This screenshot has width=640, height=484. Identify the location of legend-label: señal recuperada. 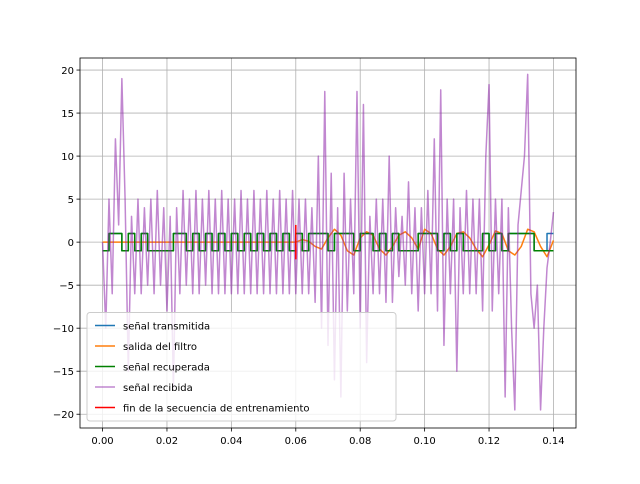
(166, 368).